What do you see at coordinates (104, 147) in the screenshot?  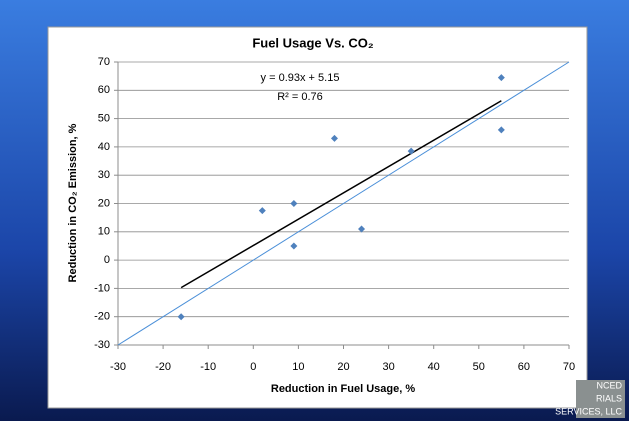 I see `y-tick-label: 40` at bounding box center [104, 147].